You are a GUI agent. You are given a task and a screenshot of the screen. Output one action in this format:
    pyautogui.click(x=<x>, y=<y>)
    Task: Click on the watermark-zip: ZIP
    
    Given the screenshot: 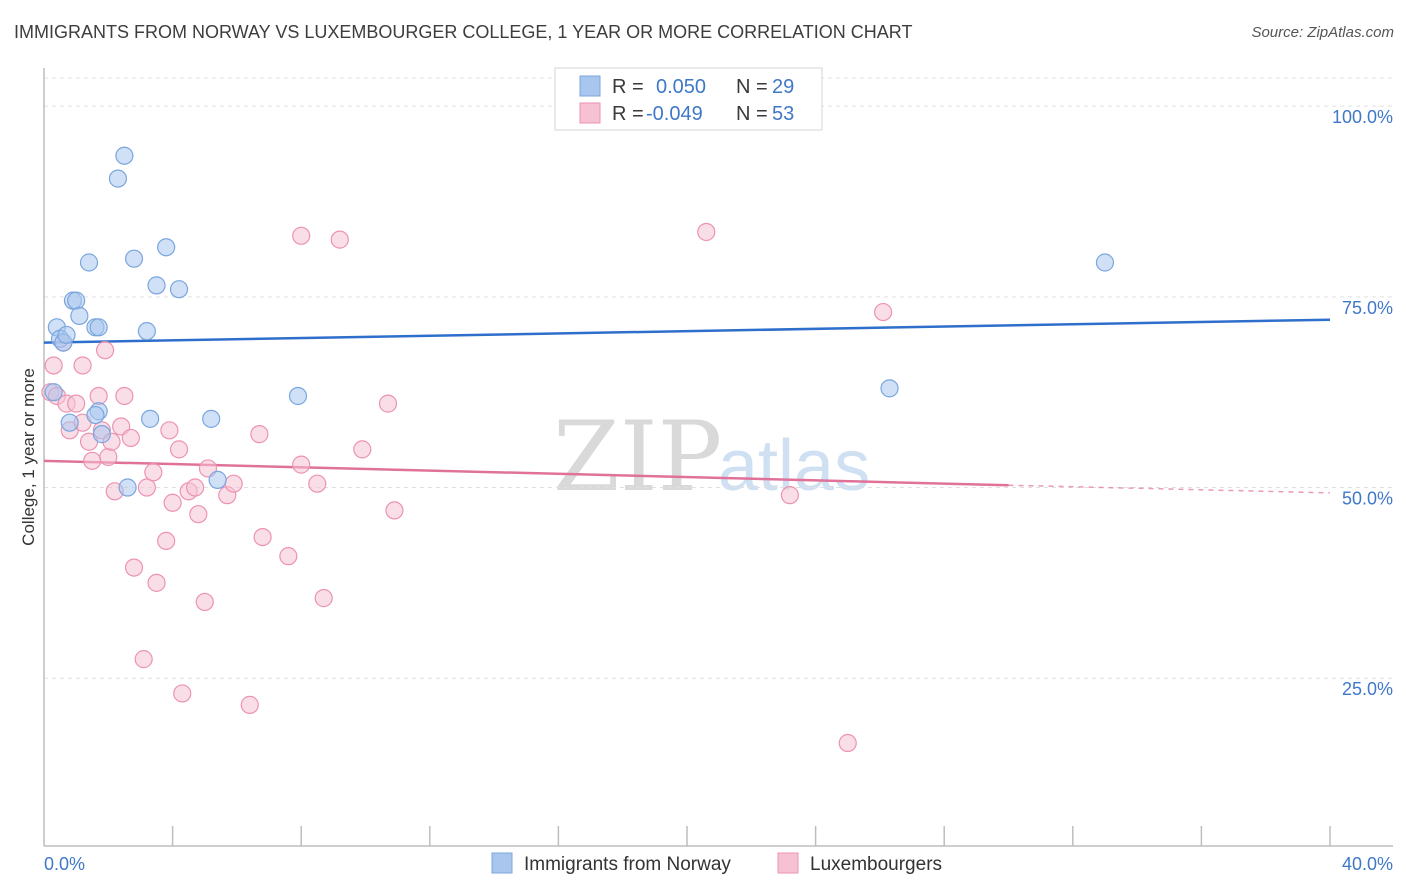 What is the action you would take?
    pyautogui.click(x=637, y=457)
    